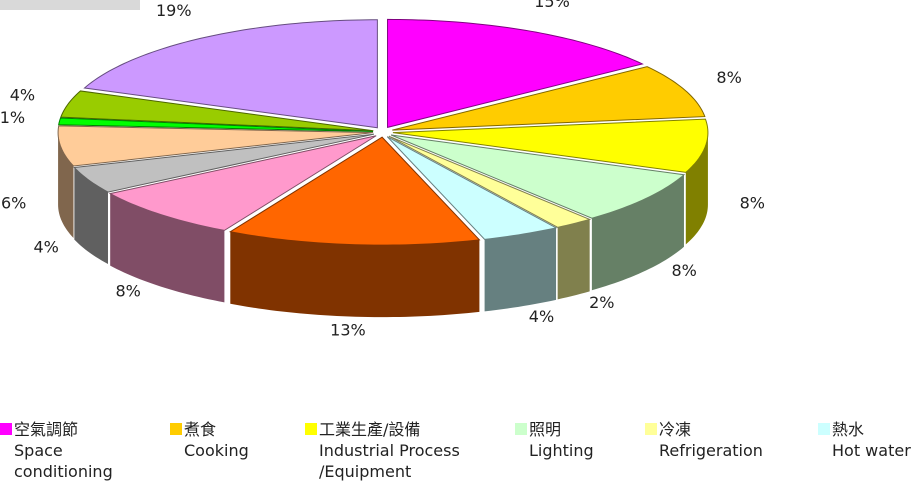 This screenshot has height=485, width=924. I want to click on legend-item: 工業生產/設備 Industrial Process /Equipment, so click(382, 450).